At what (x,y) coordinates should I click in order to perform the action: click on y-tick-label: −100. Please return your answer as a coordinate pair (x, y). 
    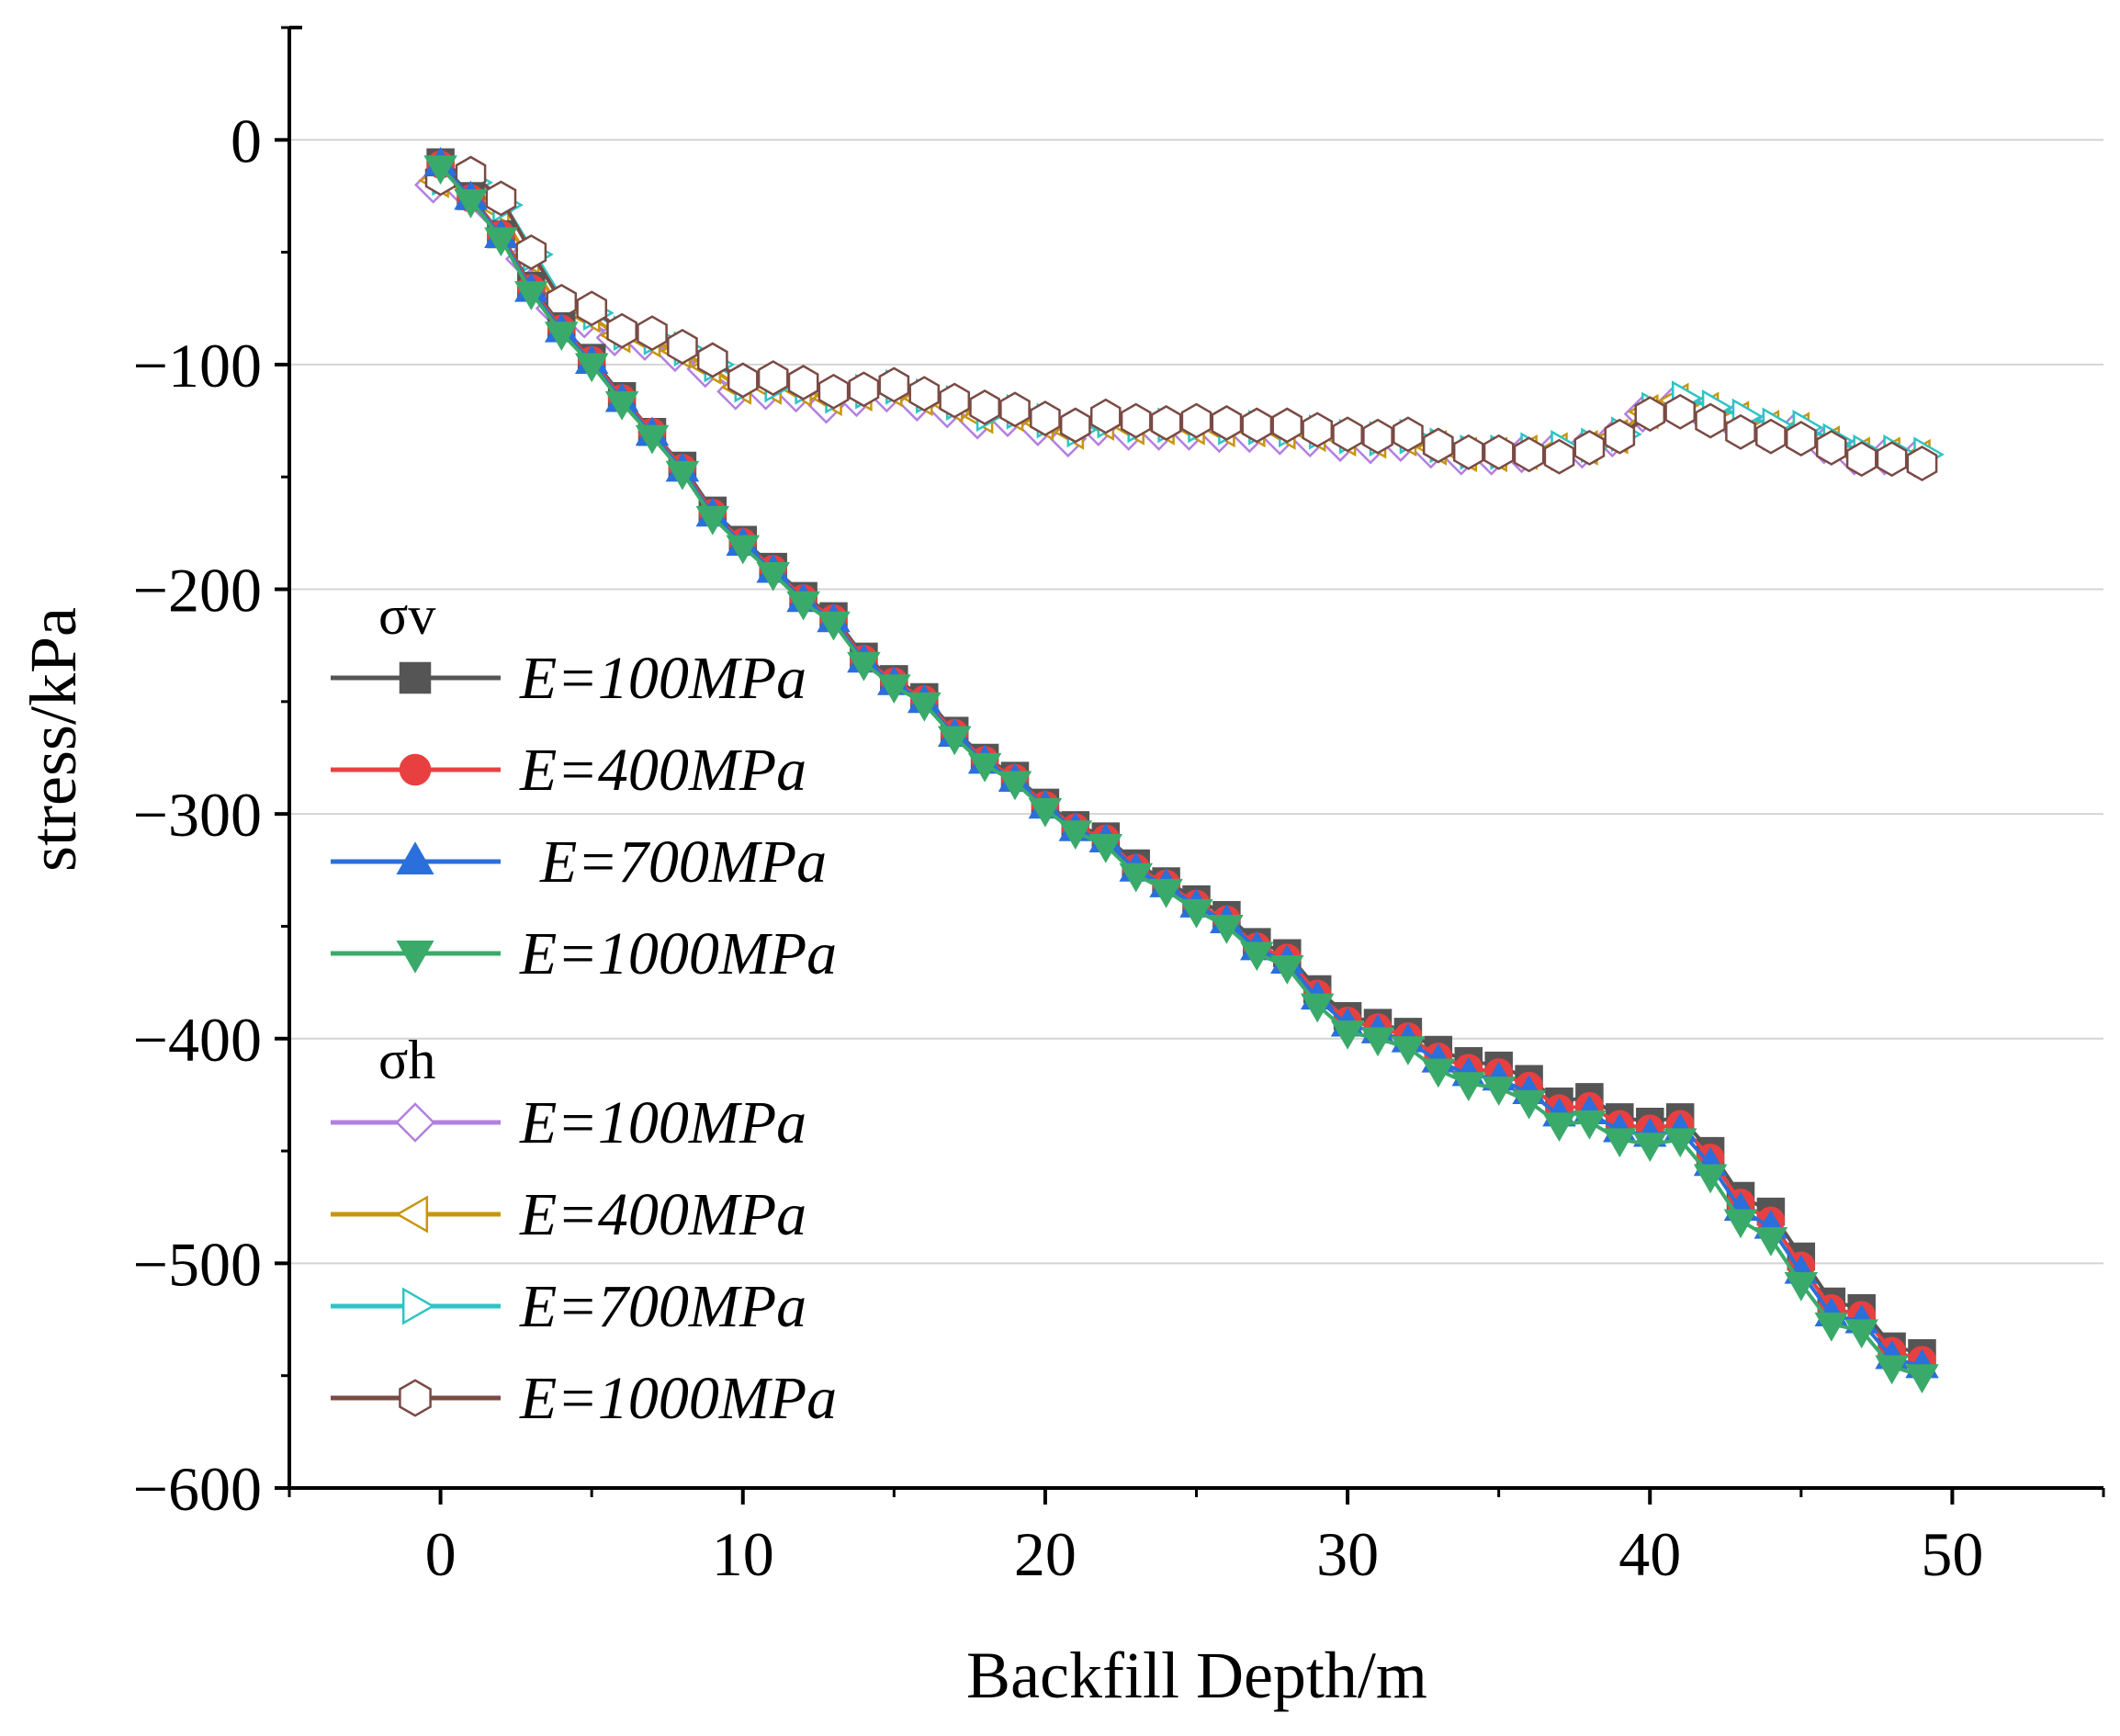
    Looking at the image, I should click on (197, 365).